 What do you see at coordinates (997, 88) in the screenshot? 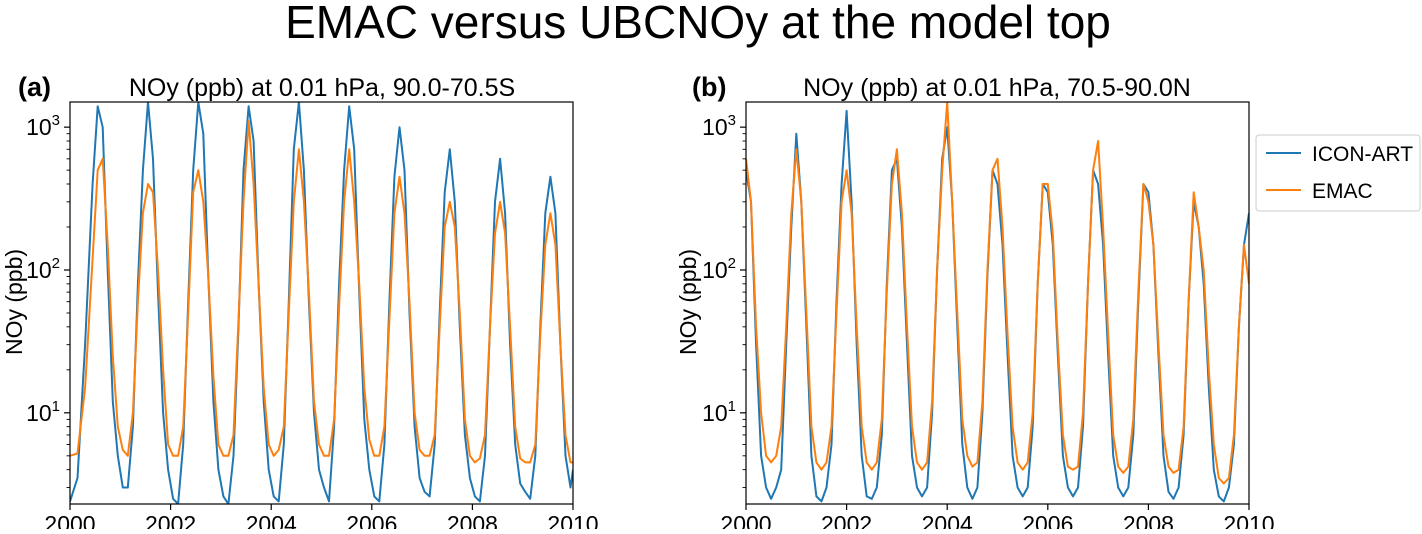
I see `panel-title: NOy (ppb) at 0.01 hPa, 70.5-90.0N` at bounding box center [997, 88].